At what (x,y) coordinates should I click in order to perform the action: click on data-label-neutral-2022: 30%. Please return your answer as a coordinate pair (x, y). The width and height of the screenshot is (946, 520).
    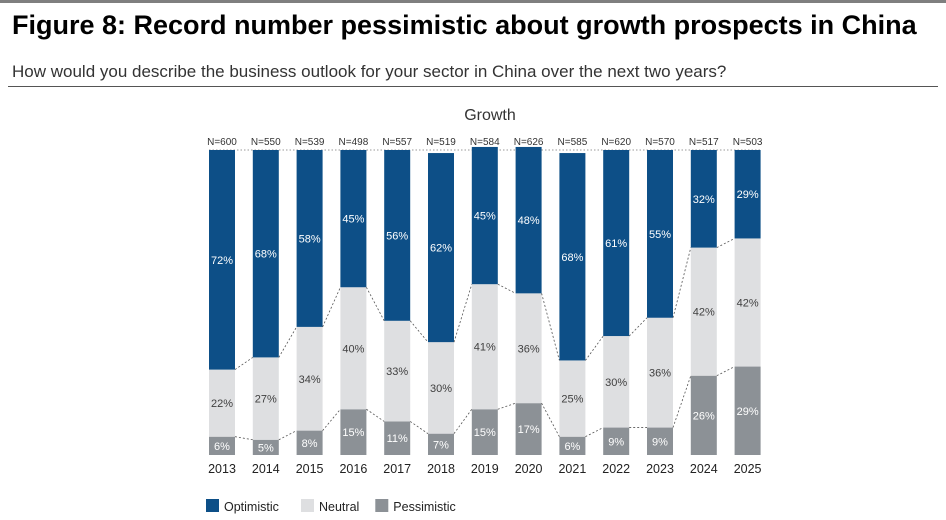
    Looking at the image, I should click on (616, 383).